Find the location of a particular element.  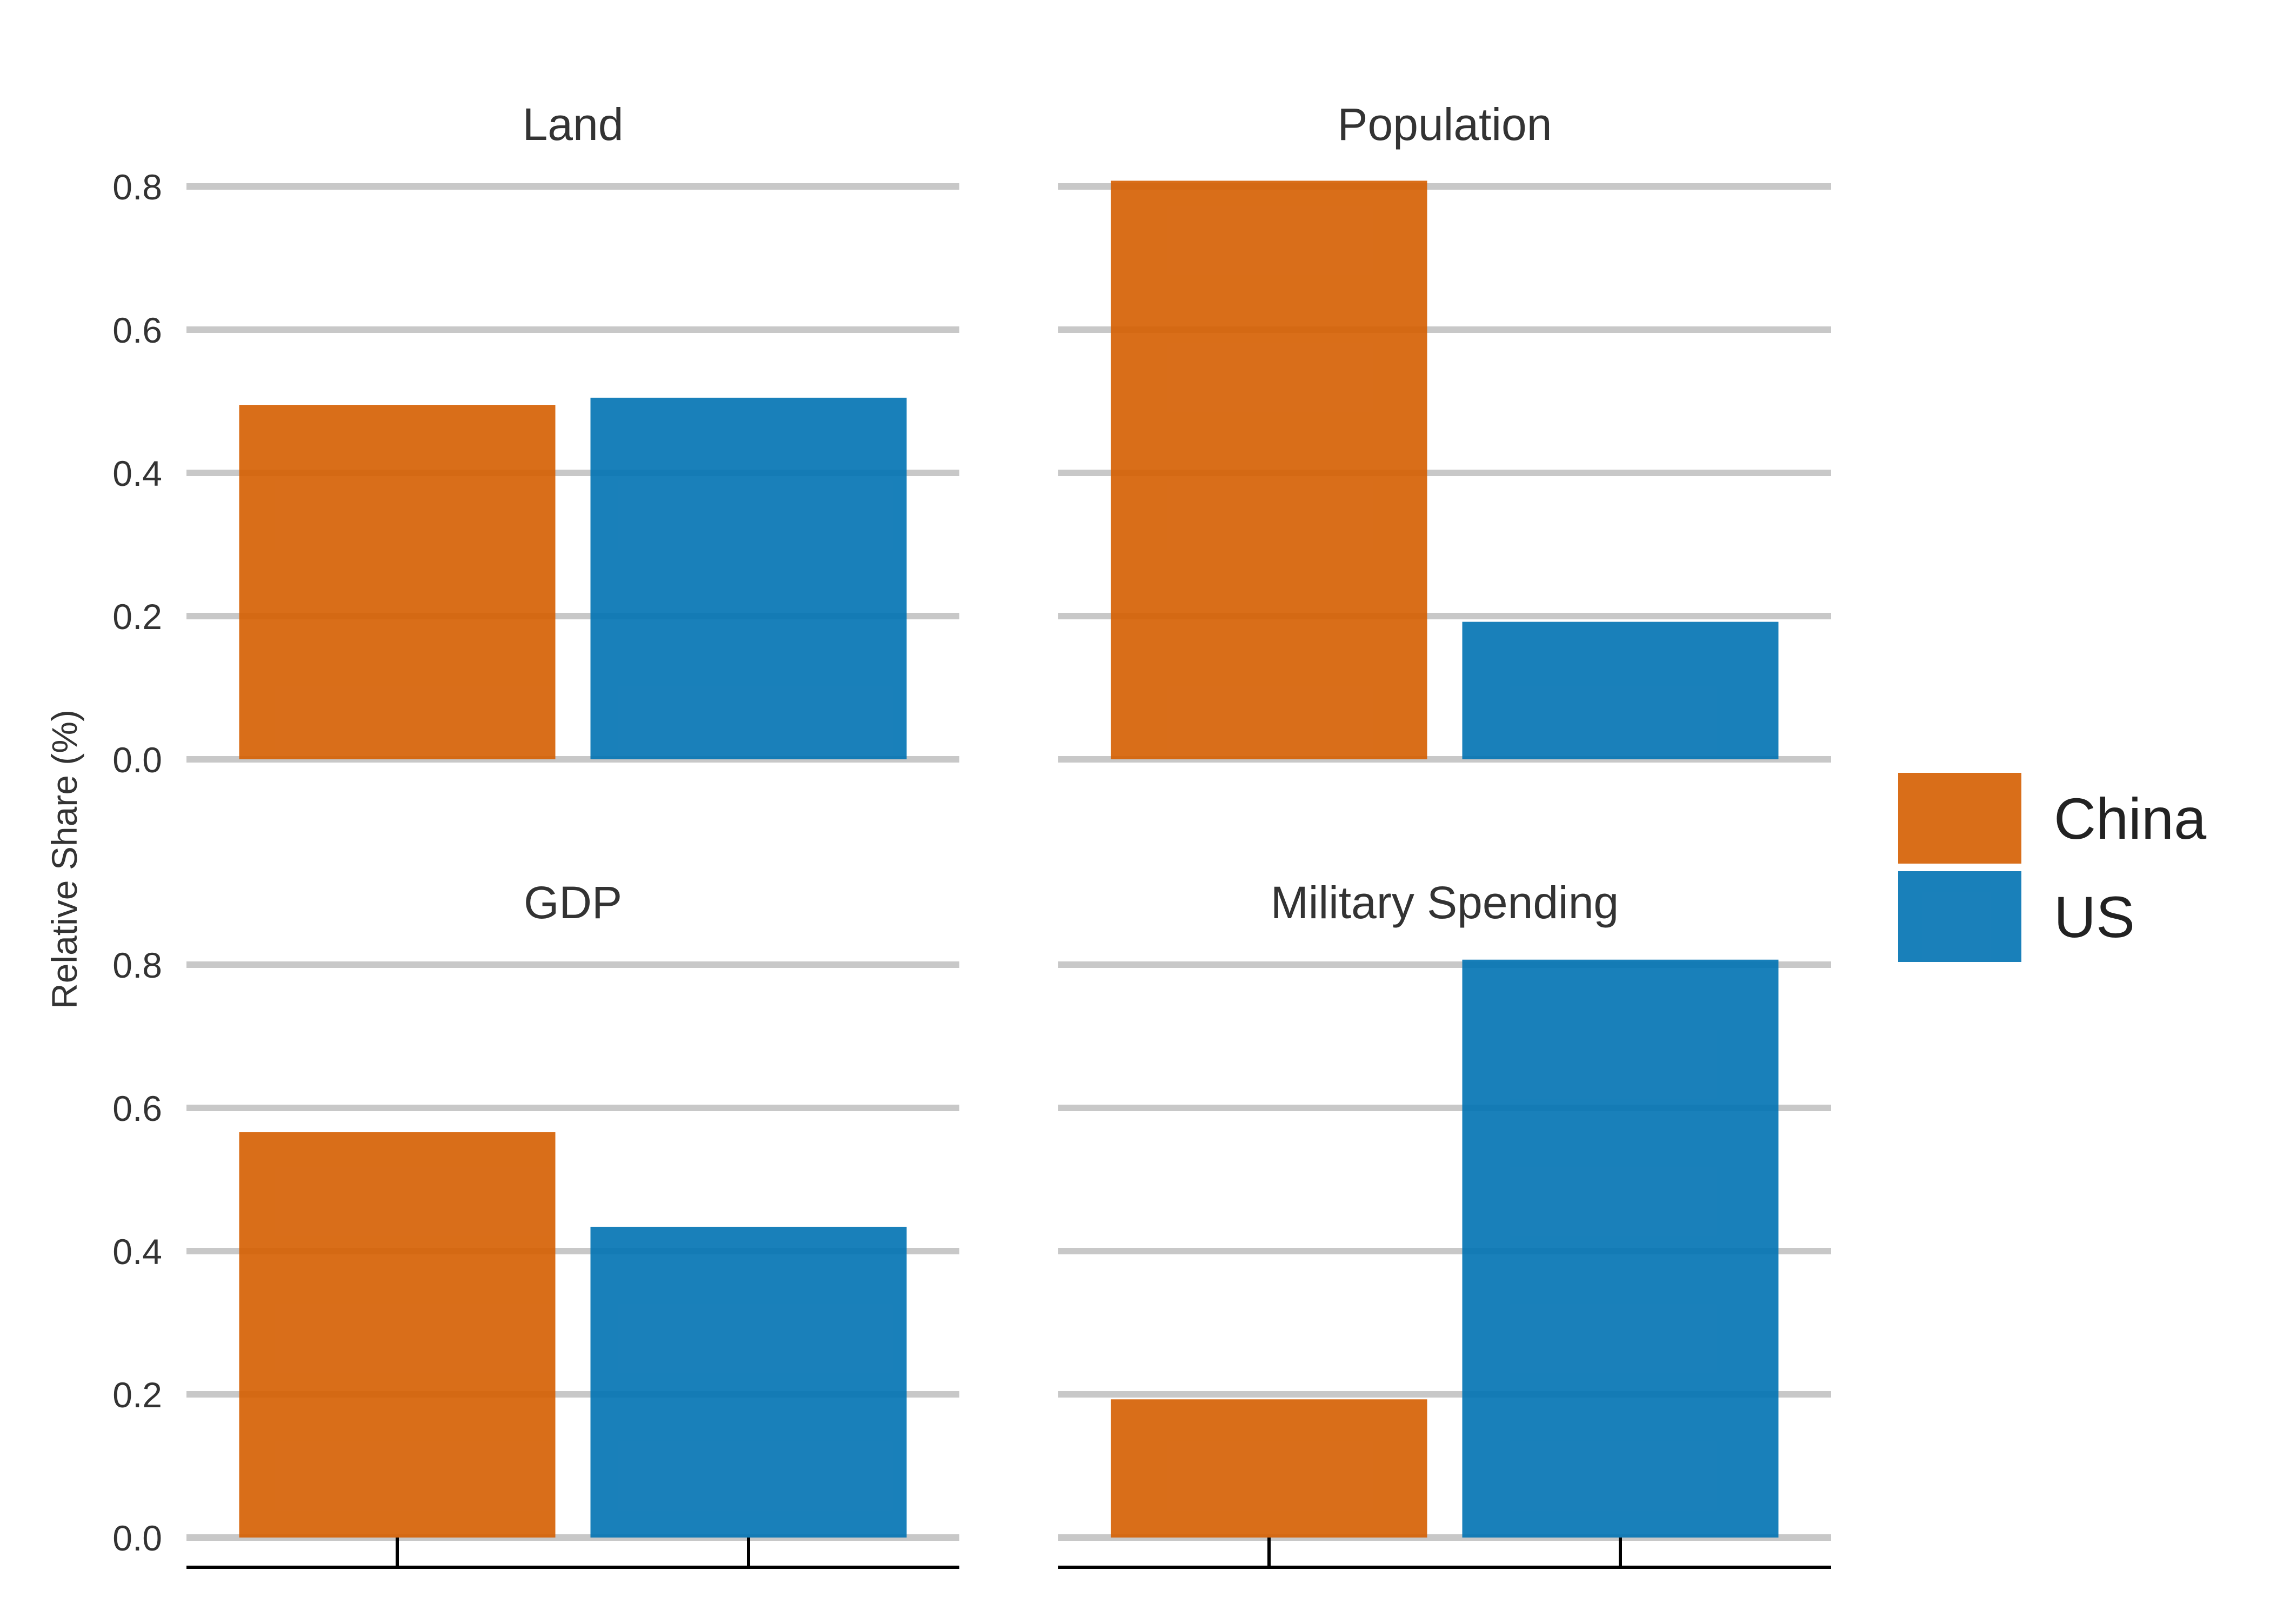

panel-population: Population is located at coordinates (1444, 431).